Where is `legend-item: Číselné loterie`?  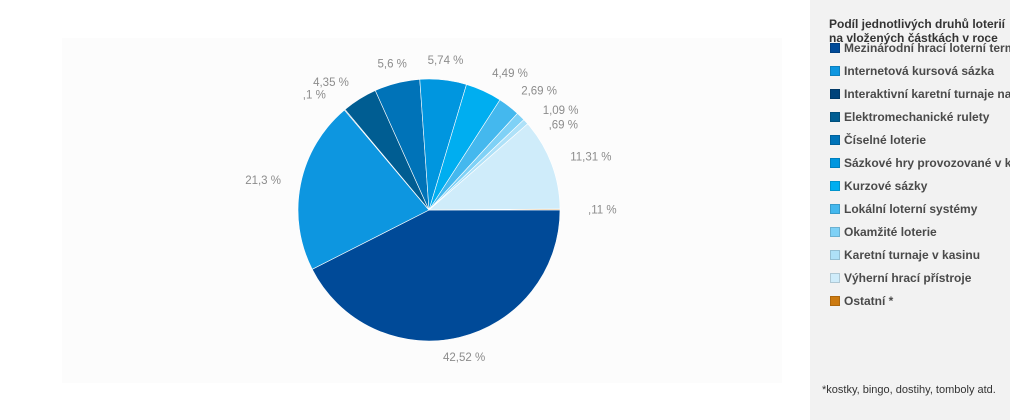
legend-item: Číselné loterie is located at coordinates (920, 139).